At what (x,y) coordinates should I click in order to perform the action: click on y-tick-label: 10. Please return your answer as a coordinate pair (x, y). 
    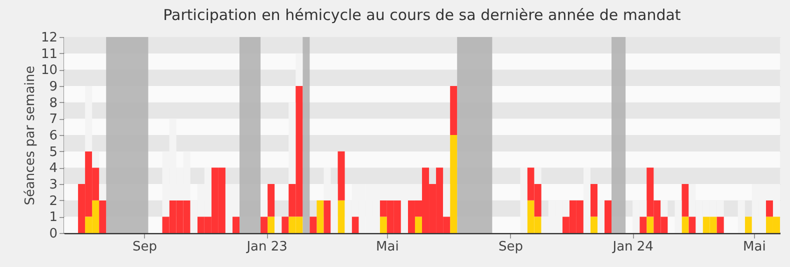
    Looking at the image, I should click on (49, 70).